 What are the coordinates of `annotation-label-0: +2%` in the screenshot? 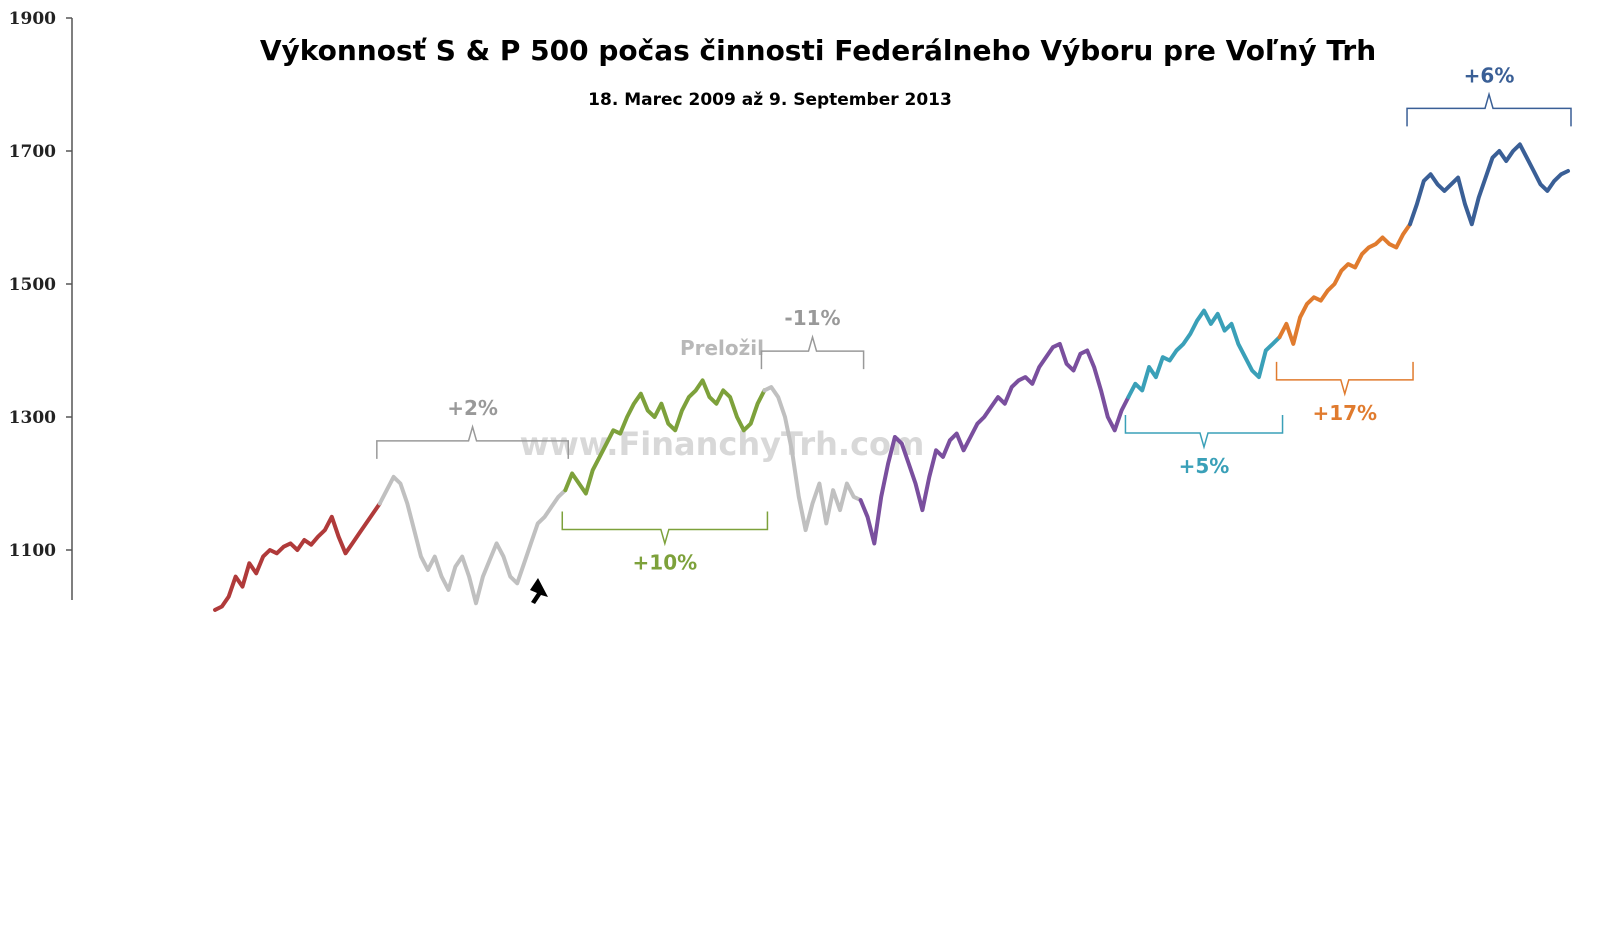 It's located at (472, 408).